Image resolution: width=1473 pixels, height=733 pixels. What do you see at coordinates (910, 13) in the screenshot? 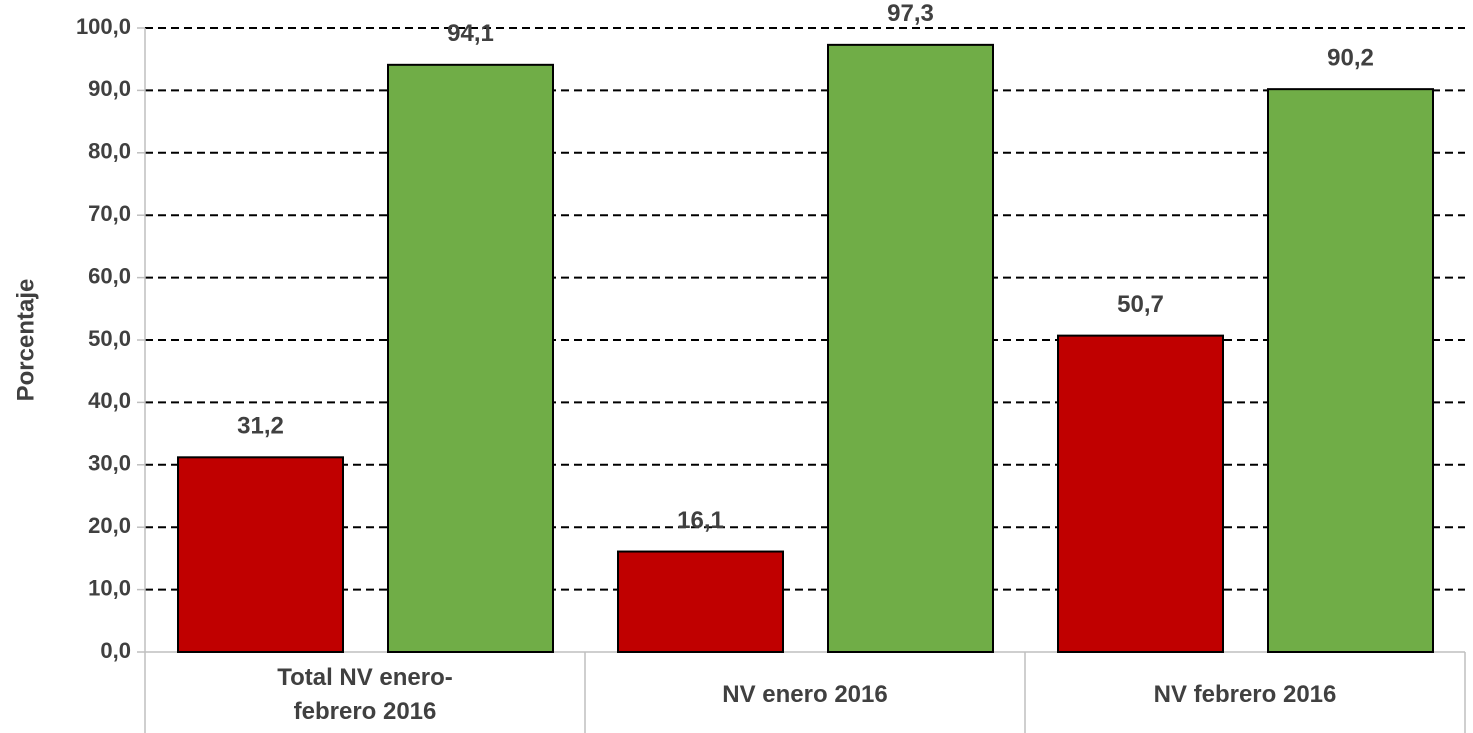
I see `data-label: 97,3` at bounding box center [910, 13].